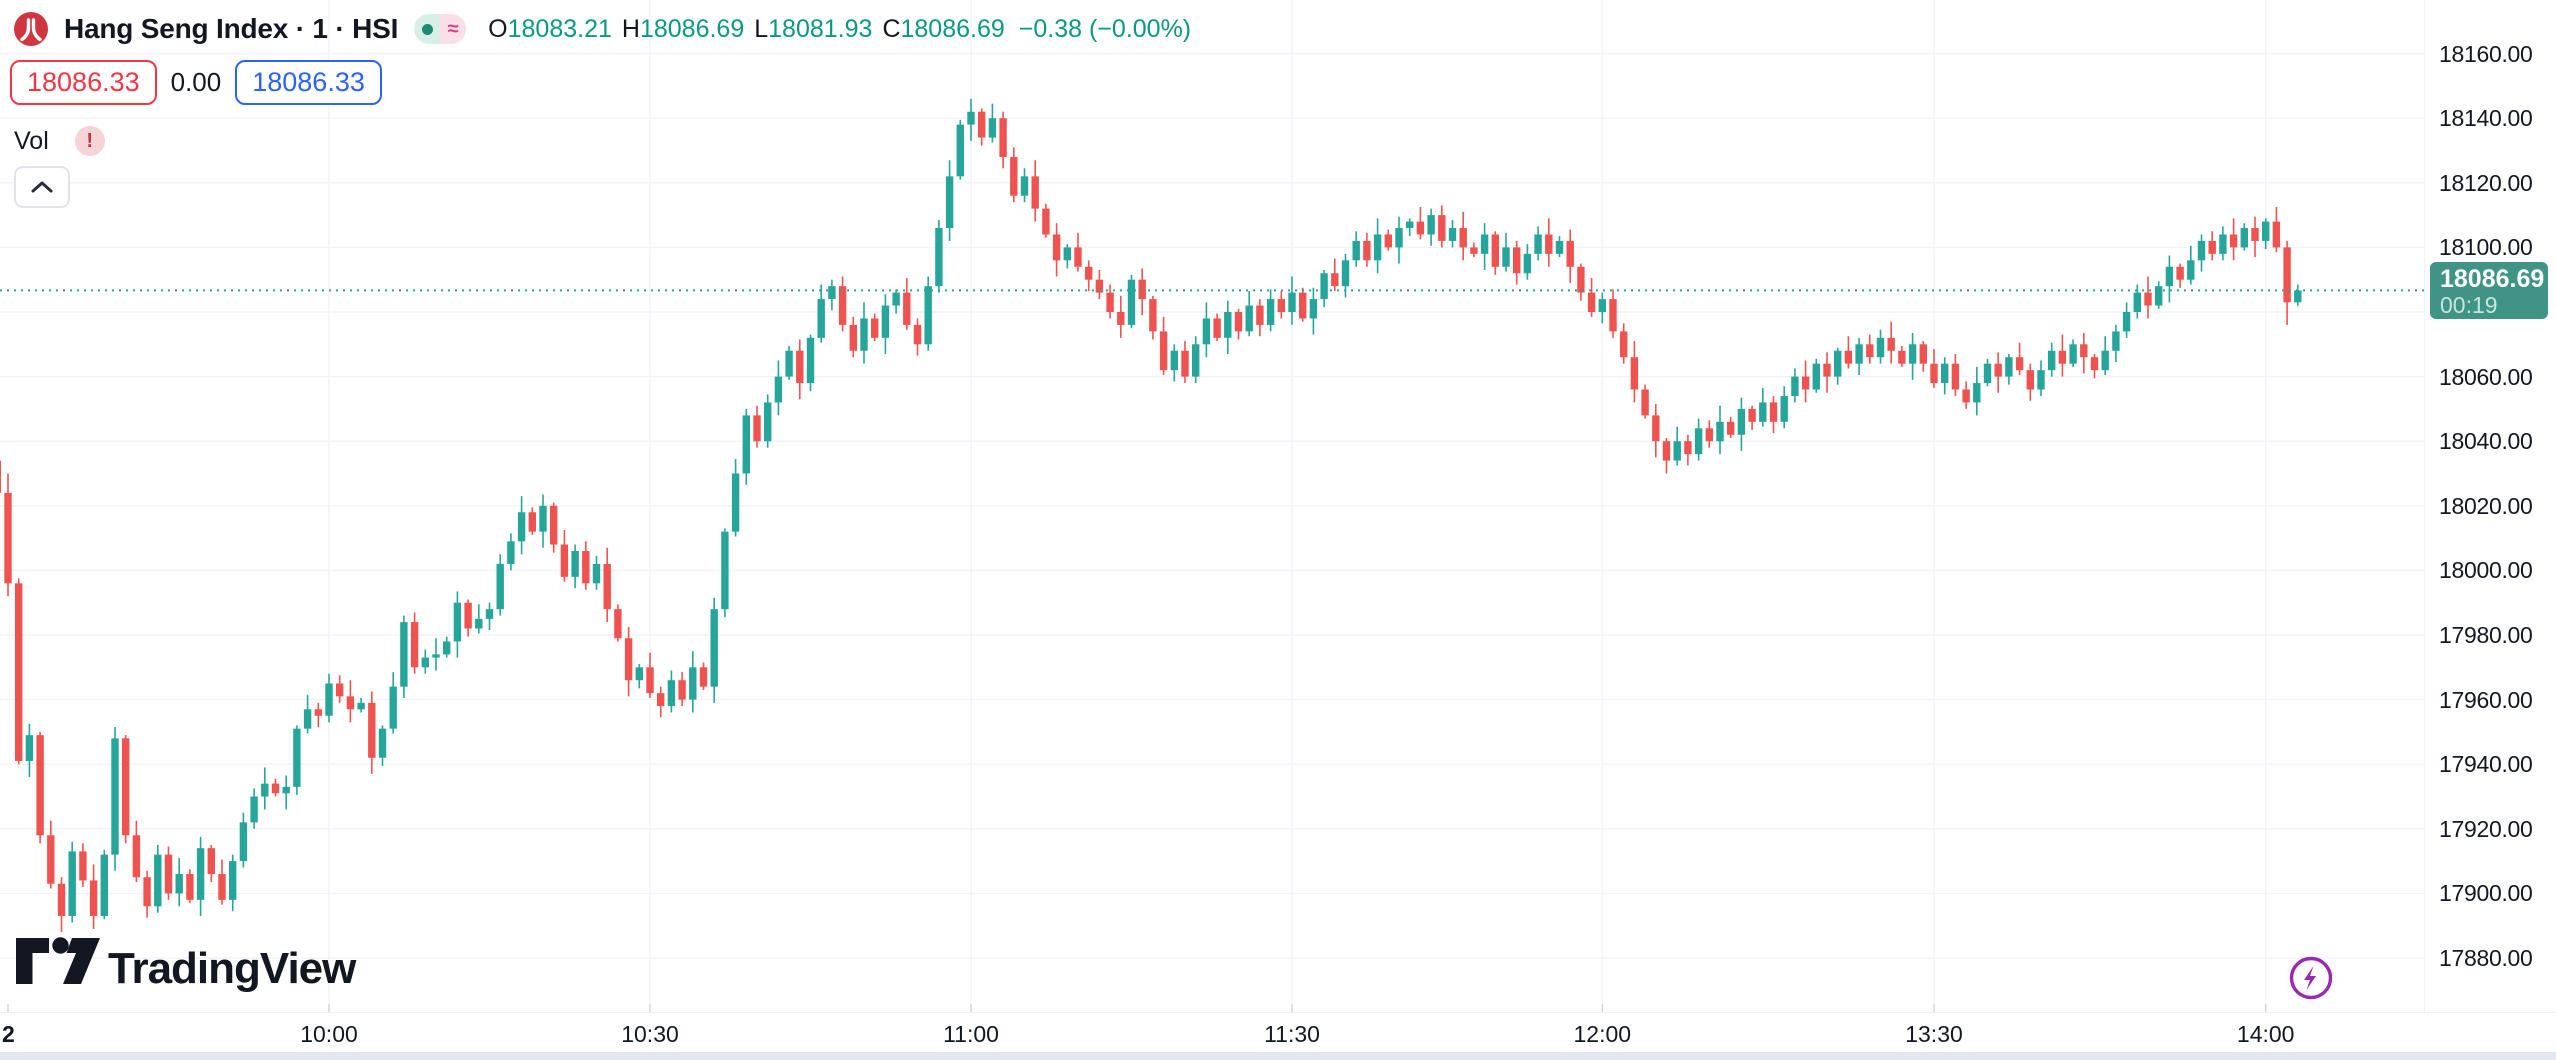 The width and height of the screenshot is (2556, 1060). Describe the element at coordinates (42, 187) in the screenshot. I see `collapse-panel-button` at that location.